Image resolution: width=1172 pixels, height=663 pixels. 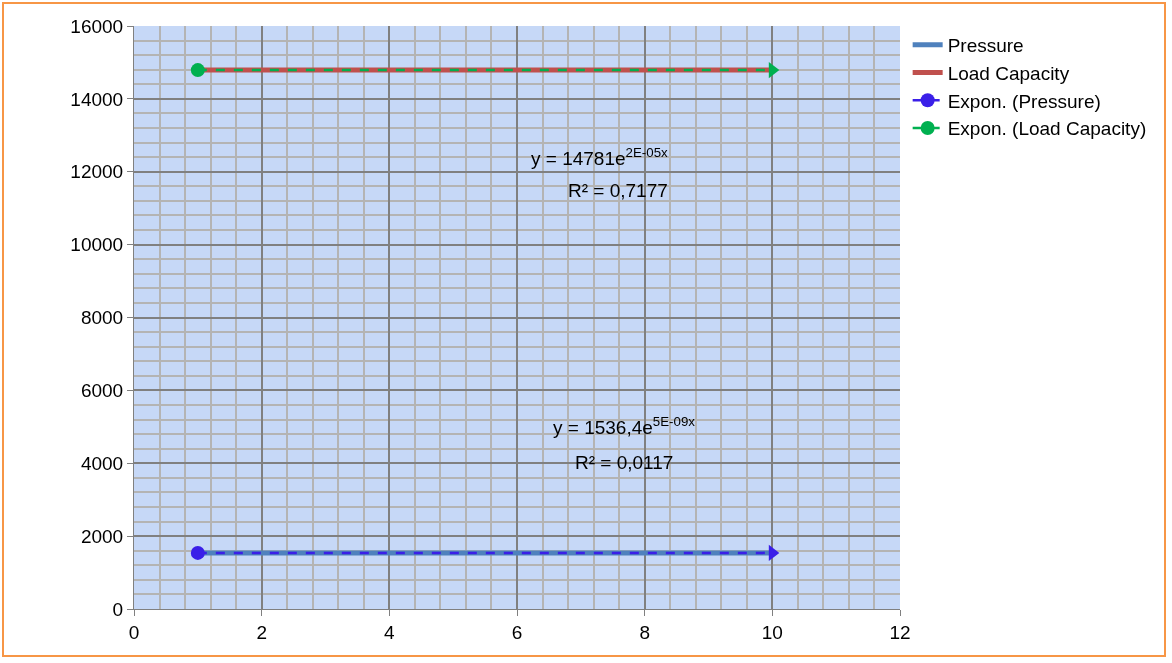 What do you see at coordinates (102, 536) in the screenshot?
I see `y-tick-label: 2000` at bounding box center [102, 536].